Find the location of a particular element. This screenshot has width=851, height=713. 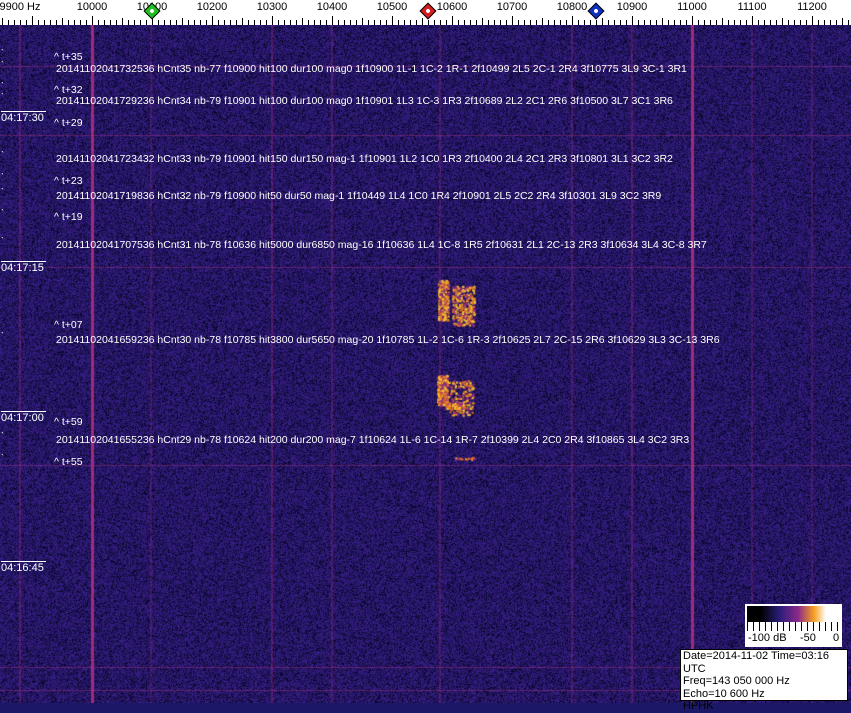

color-gradient is located at coordinates (793, 614).